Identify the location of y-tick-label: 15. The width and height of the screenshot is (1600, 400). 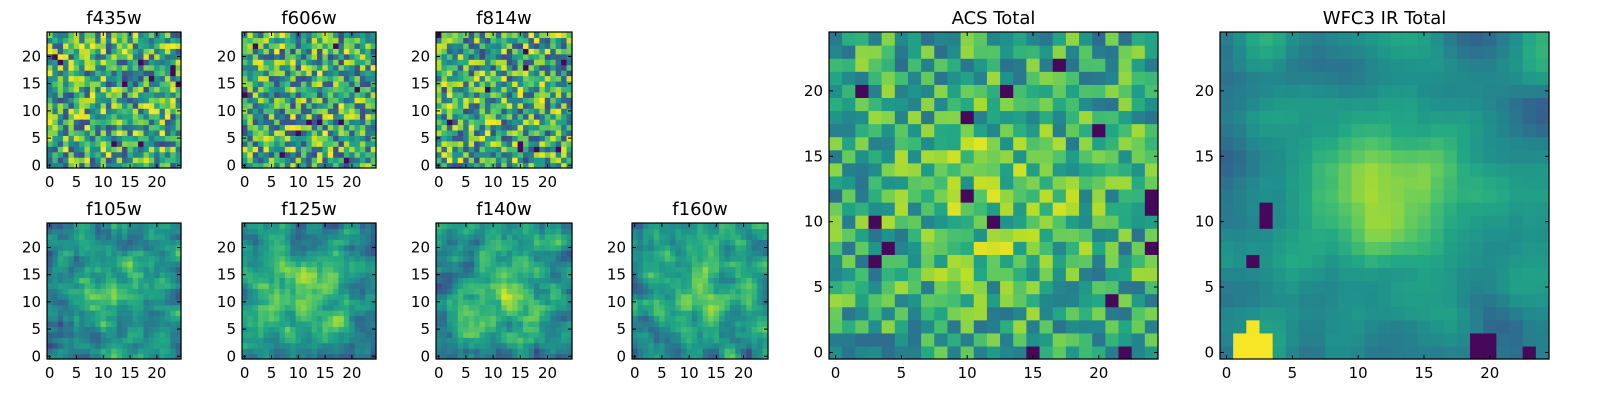
(226, 84).